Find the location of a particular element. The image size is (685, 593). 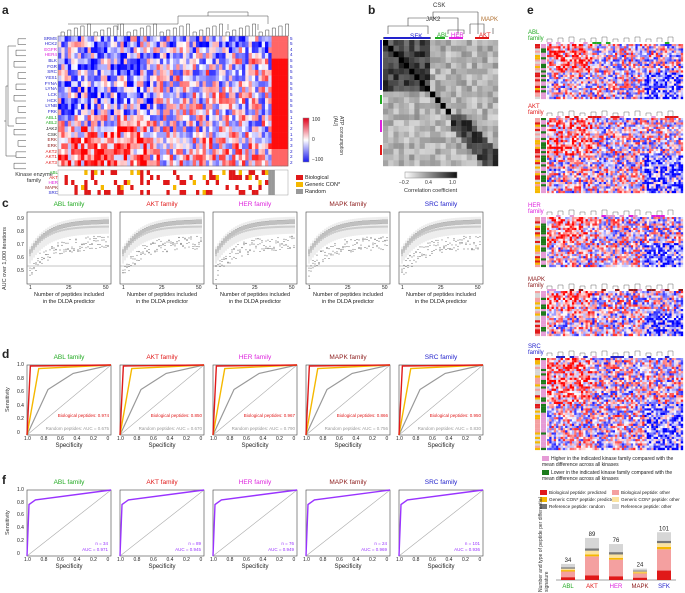

f-xtick: 1.0 is located at coordinates (399, 560).